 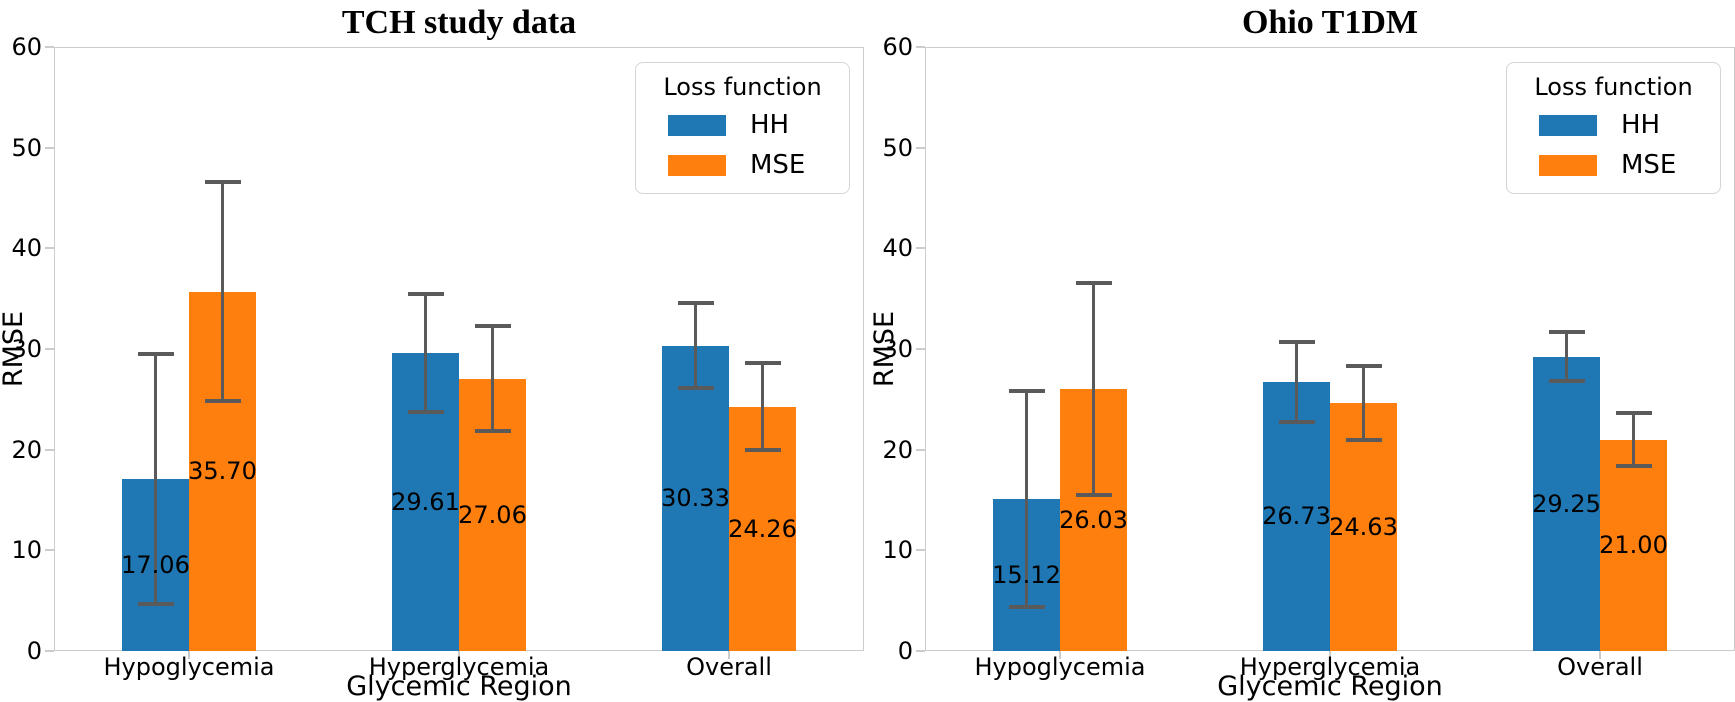 I want to click on bar-value-label: 21.00, so click(x=1633, y=545).